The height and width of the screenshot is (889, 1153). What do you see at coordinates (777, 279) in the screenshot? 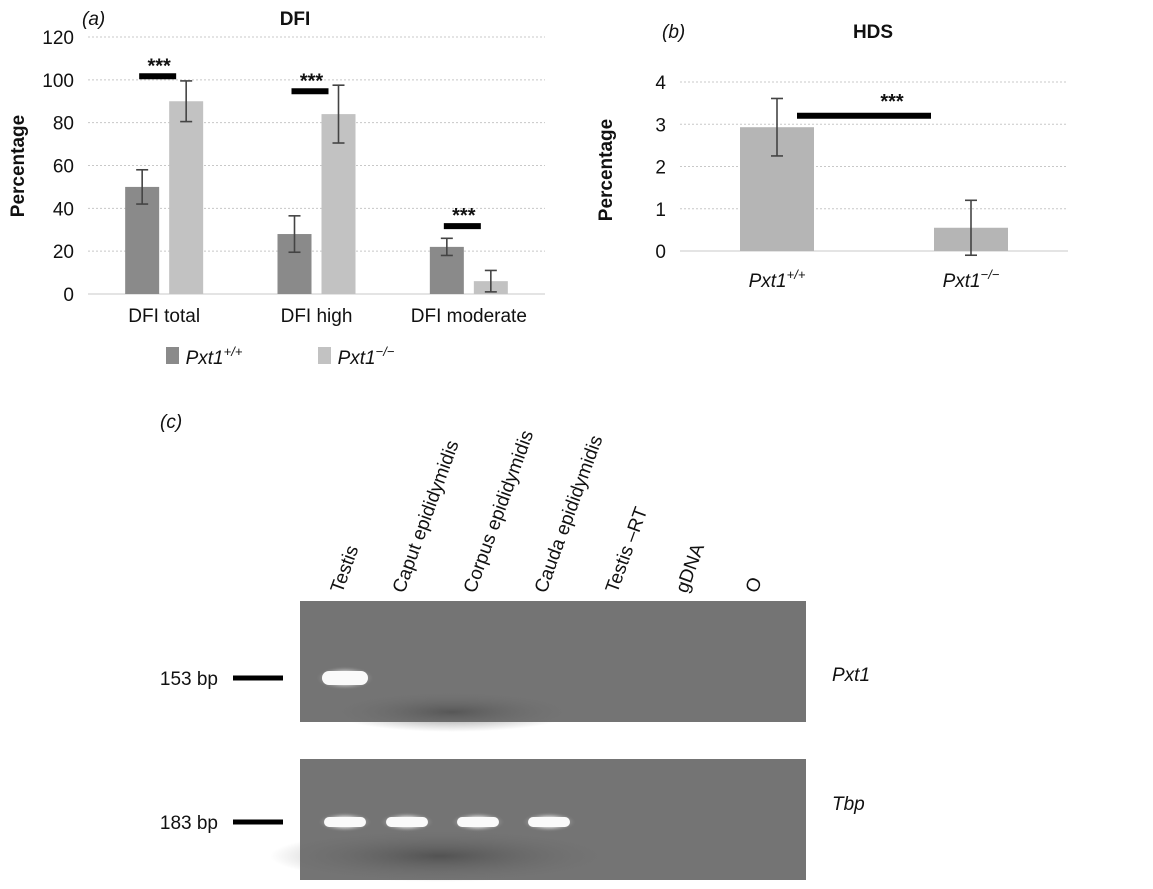
I see `panel-b-x-tick-label: Pxt1+/+` at bounding box center [777, 279].